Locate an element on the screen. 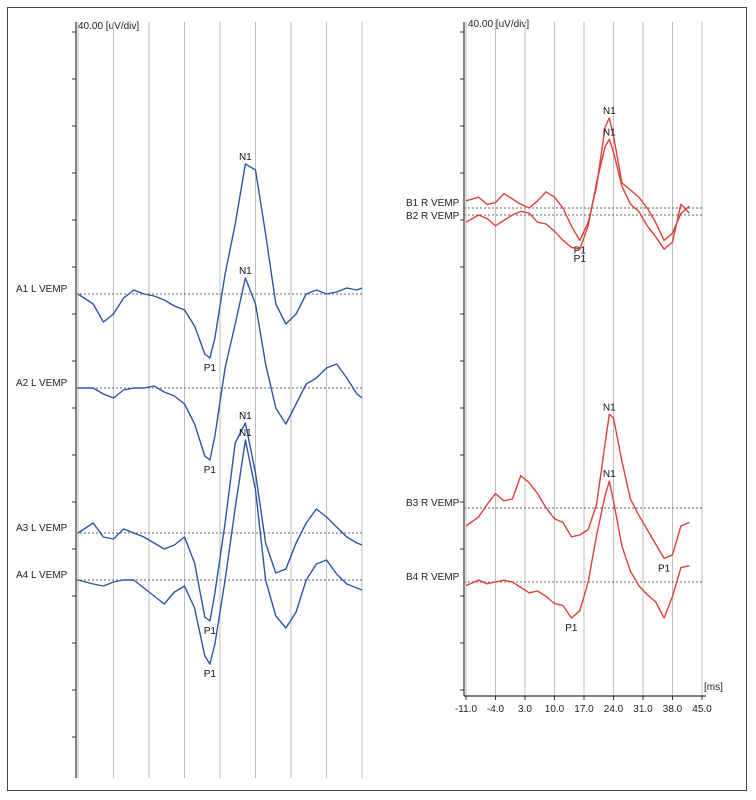 This screenshot has width=756, height=800. x-tick-label: 24.0 is located at coordinates (614, 709).